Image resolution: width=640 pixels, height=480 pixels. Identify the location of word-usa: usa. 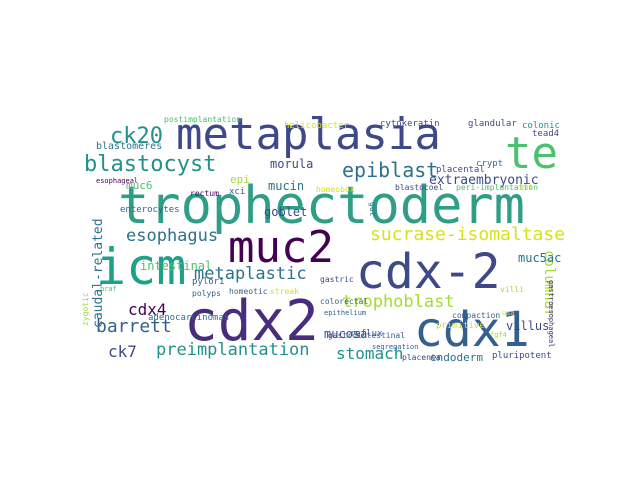
(508, 313).